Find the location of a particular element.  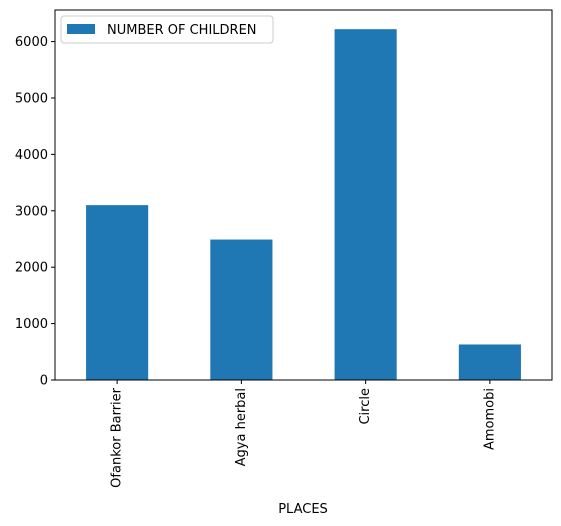

x-axis-ticks: Ofankor Barrier Agya herbal Circle Amomobi is located at coordinates (303, 434).